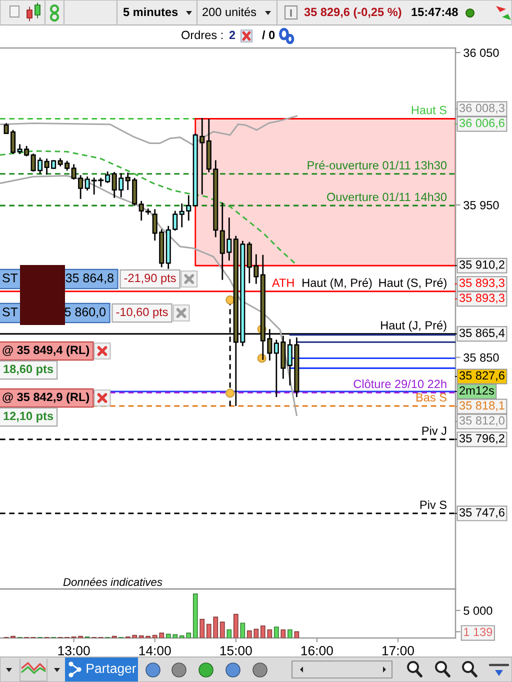 The image size is (512, 682). Describe the element at coordinates (433, 504) in the screenshot. I see `ref-line-label: Piv S` at that location.